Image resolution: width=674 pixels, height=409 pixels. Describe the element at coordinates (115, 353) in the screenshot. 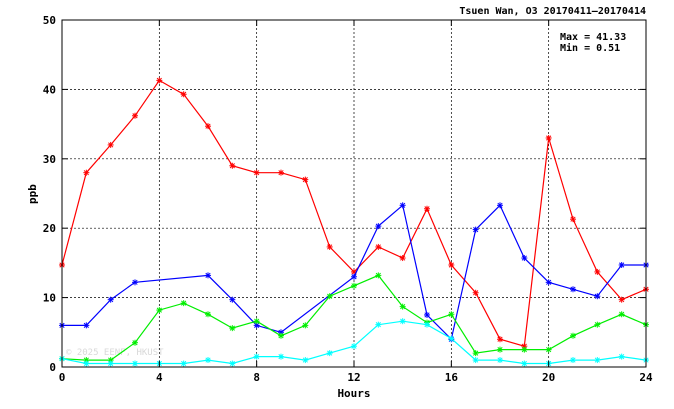

I see `watermark: © 2025 EENF, HKUST` at that location.